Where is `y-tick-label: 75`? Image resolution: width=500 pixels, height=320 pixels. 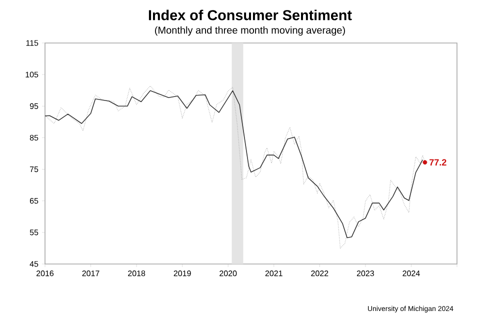 y-tick-label: 75 is located at coordinates (34, 169).